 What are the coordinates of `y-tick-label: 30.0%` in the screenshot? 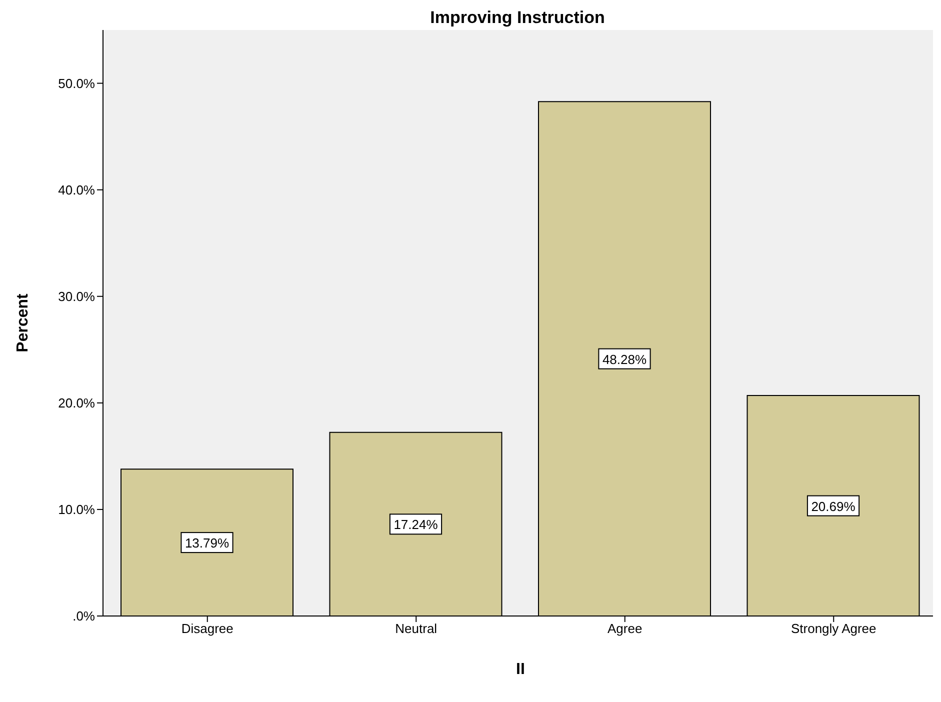 It's located at (77, 296).